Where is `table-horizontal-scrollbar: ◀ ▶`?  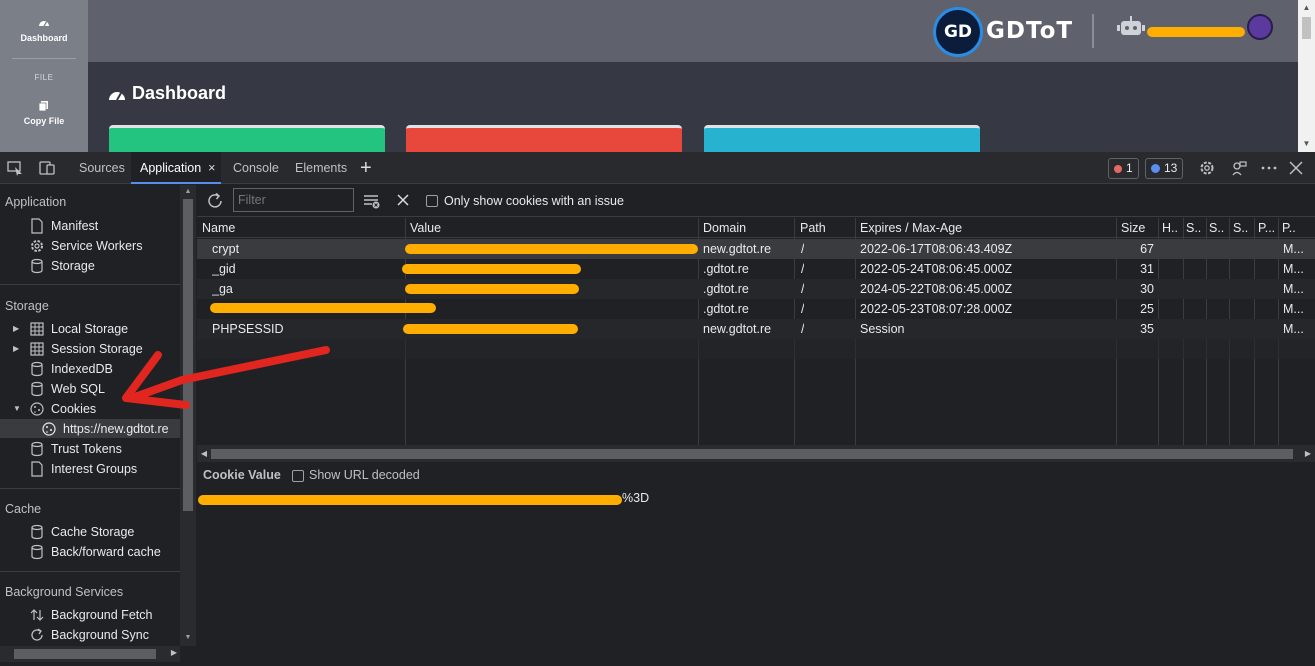
table-horizontal-scrollbar: ◀ ▶ is located at coordinates (756, 453).